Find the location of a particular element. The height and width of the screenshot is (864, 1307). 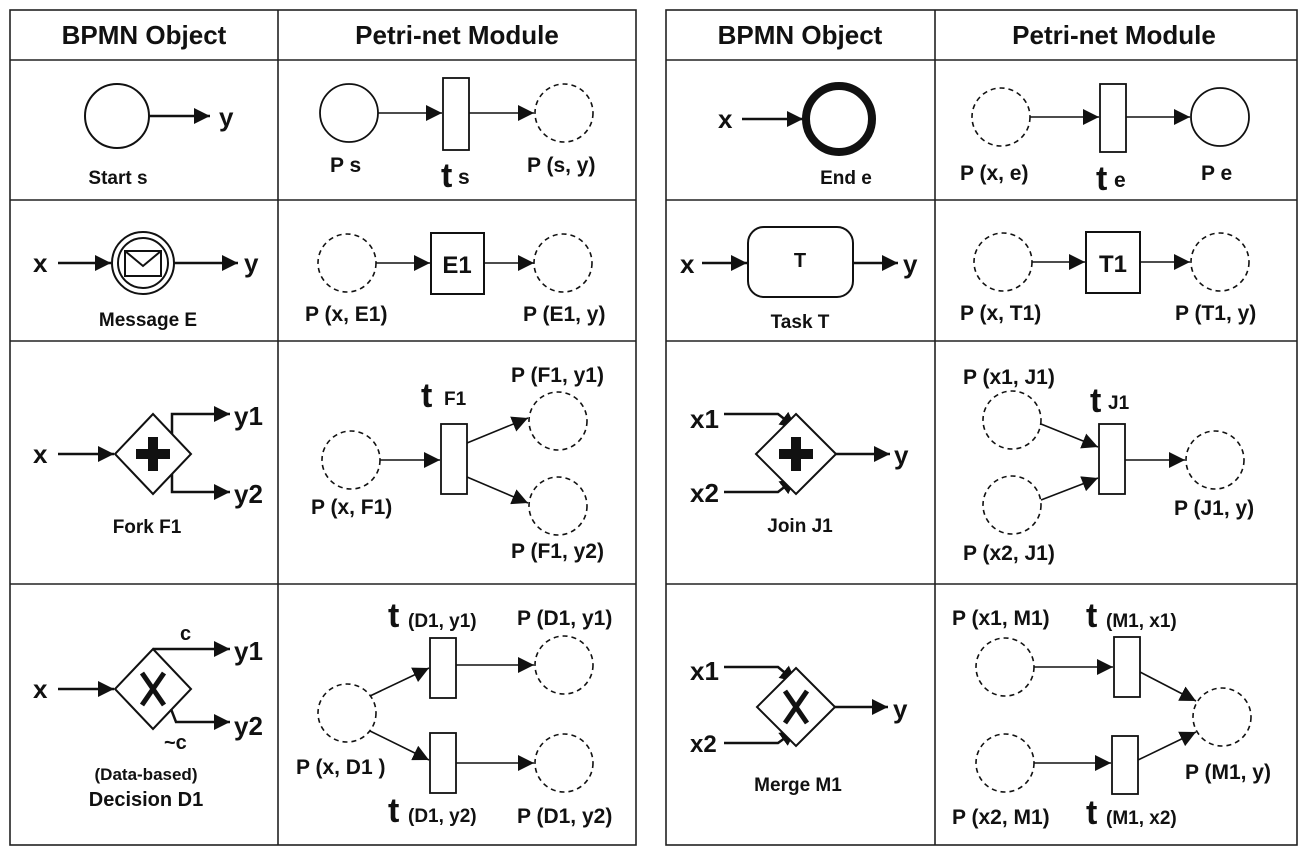

row-fork-petri: t F1 P (F1, y1) P (x, F1) P (F1, y2) is located at coordinates (457, 463).